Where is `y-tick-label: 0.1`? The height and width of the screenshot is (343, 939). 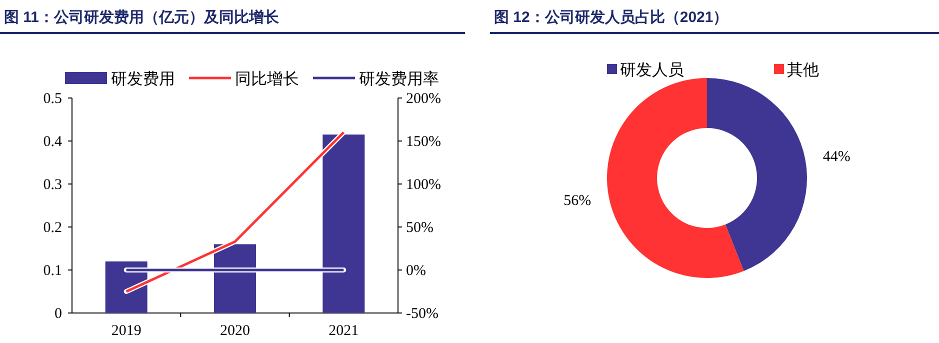
y-tick-label: 0.1 is located at coordinates (52, 271).